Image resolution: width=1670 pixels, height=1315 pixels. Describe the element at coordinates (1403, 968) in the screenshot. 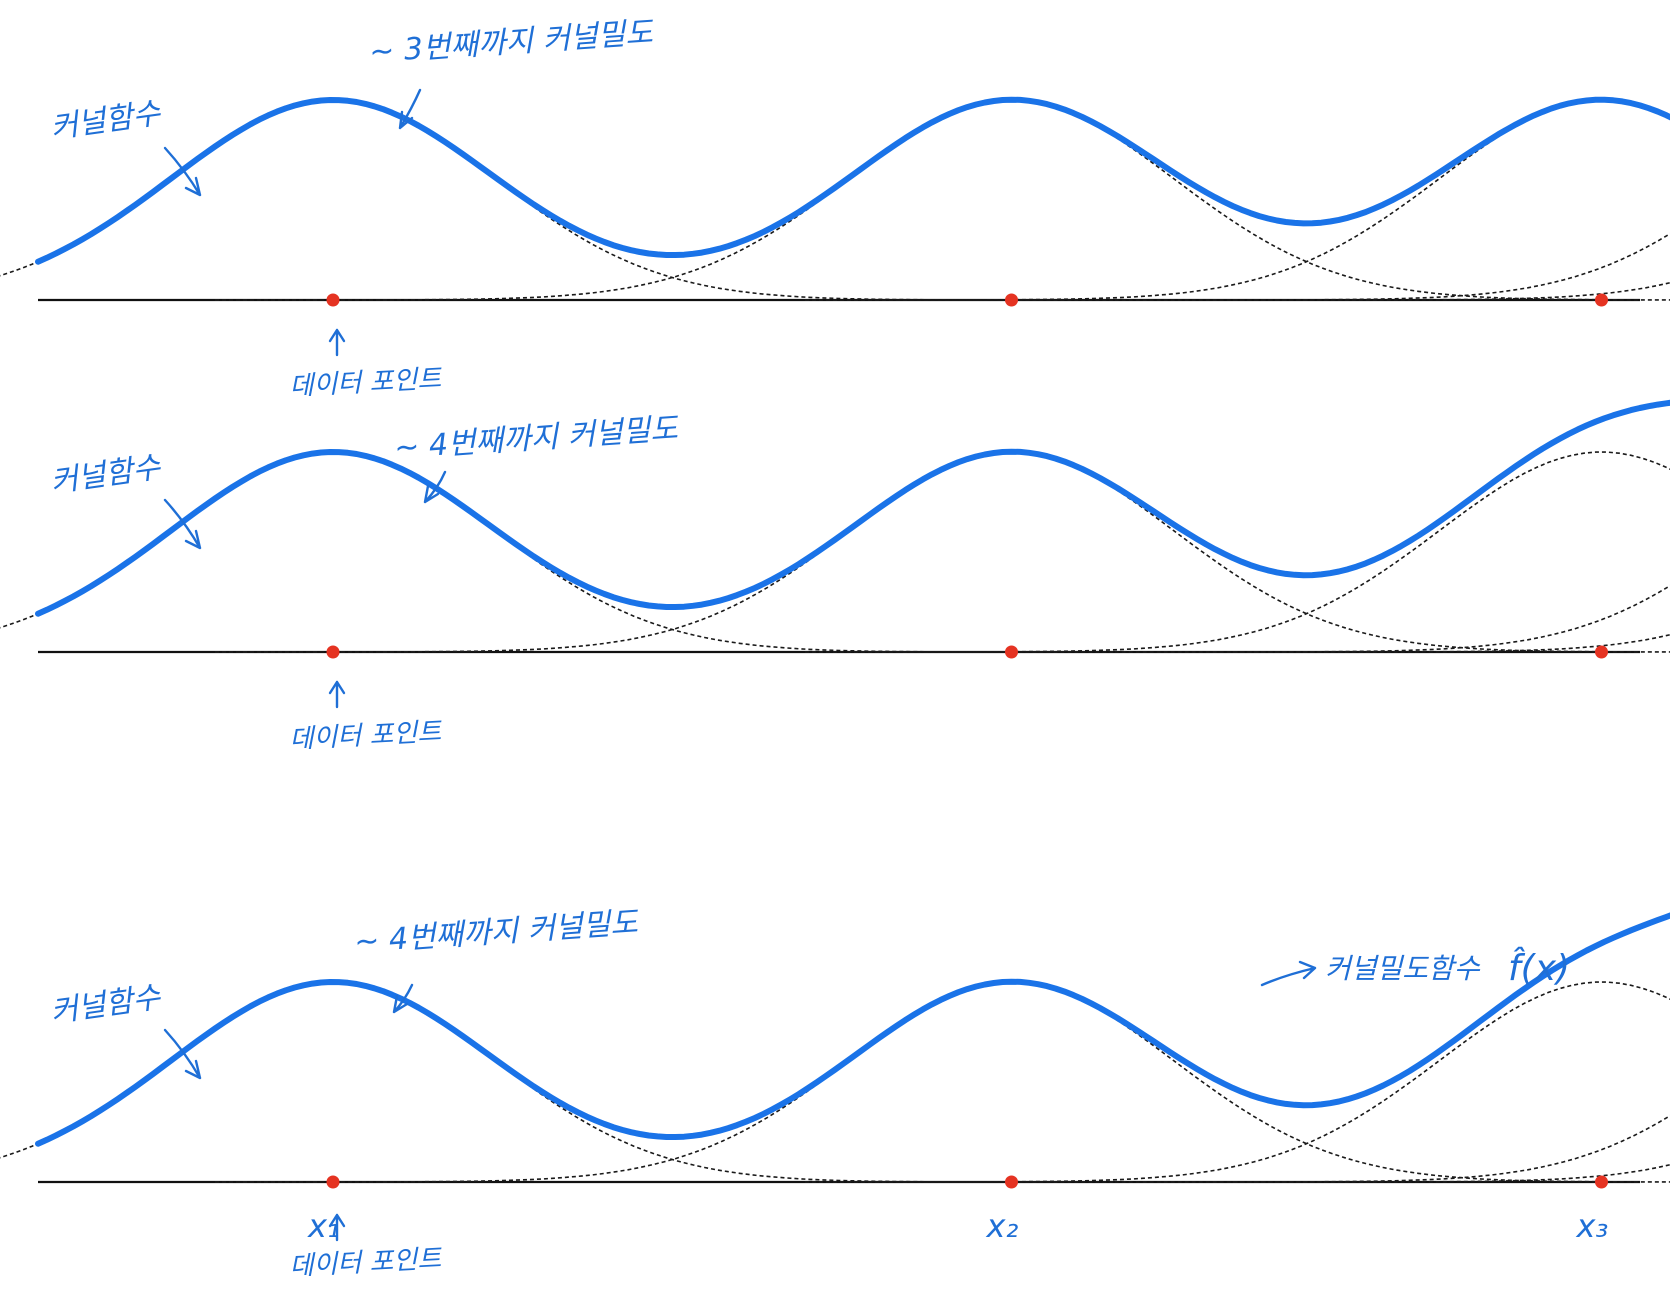

I see `final-label: 커널밀도함수` at that location.